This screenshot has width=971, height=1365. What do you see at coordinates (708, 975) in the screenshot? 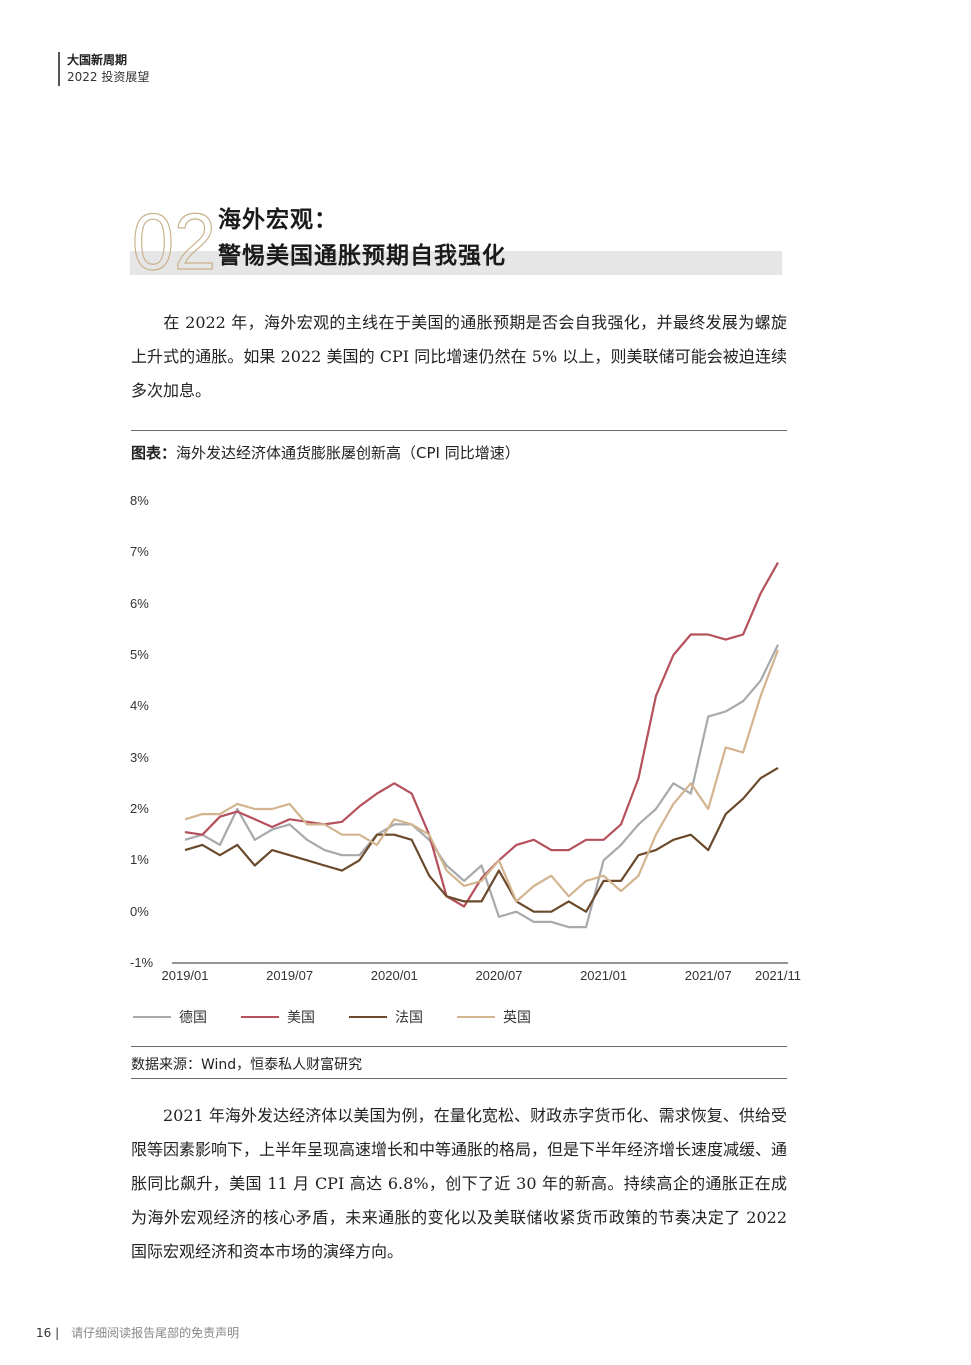
I see `x-tick-label: 2021/07` at bounding box center [708, 975].